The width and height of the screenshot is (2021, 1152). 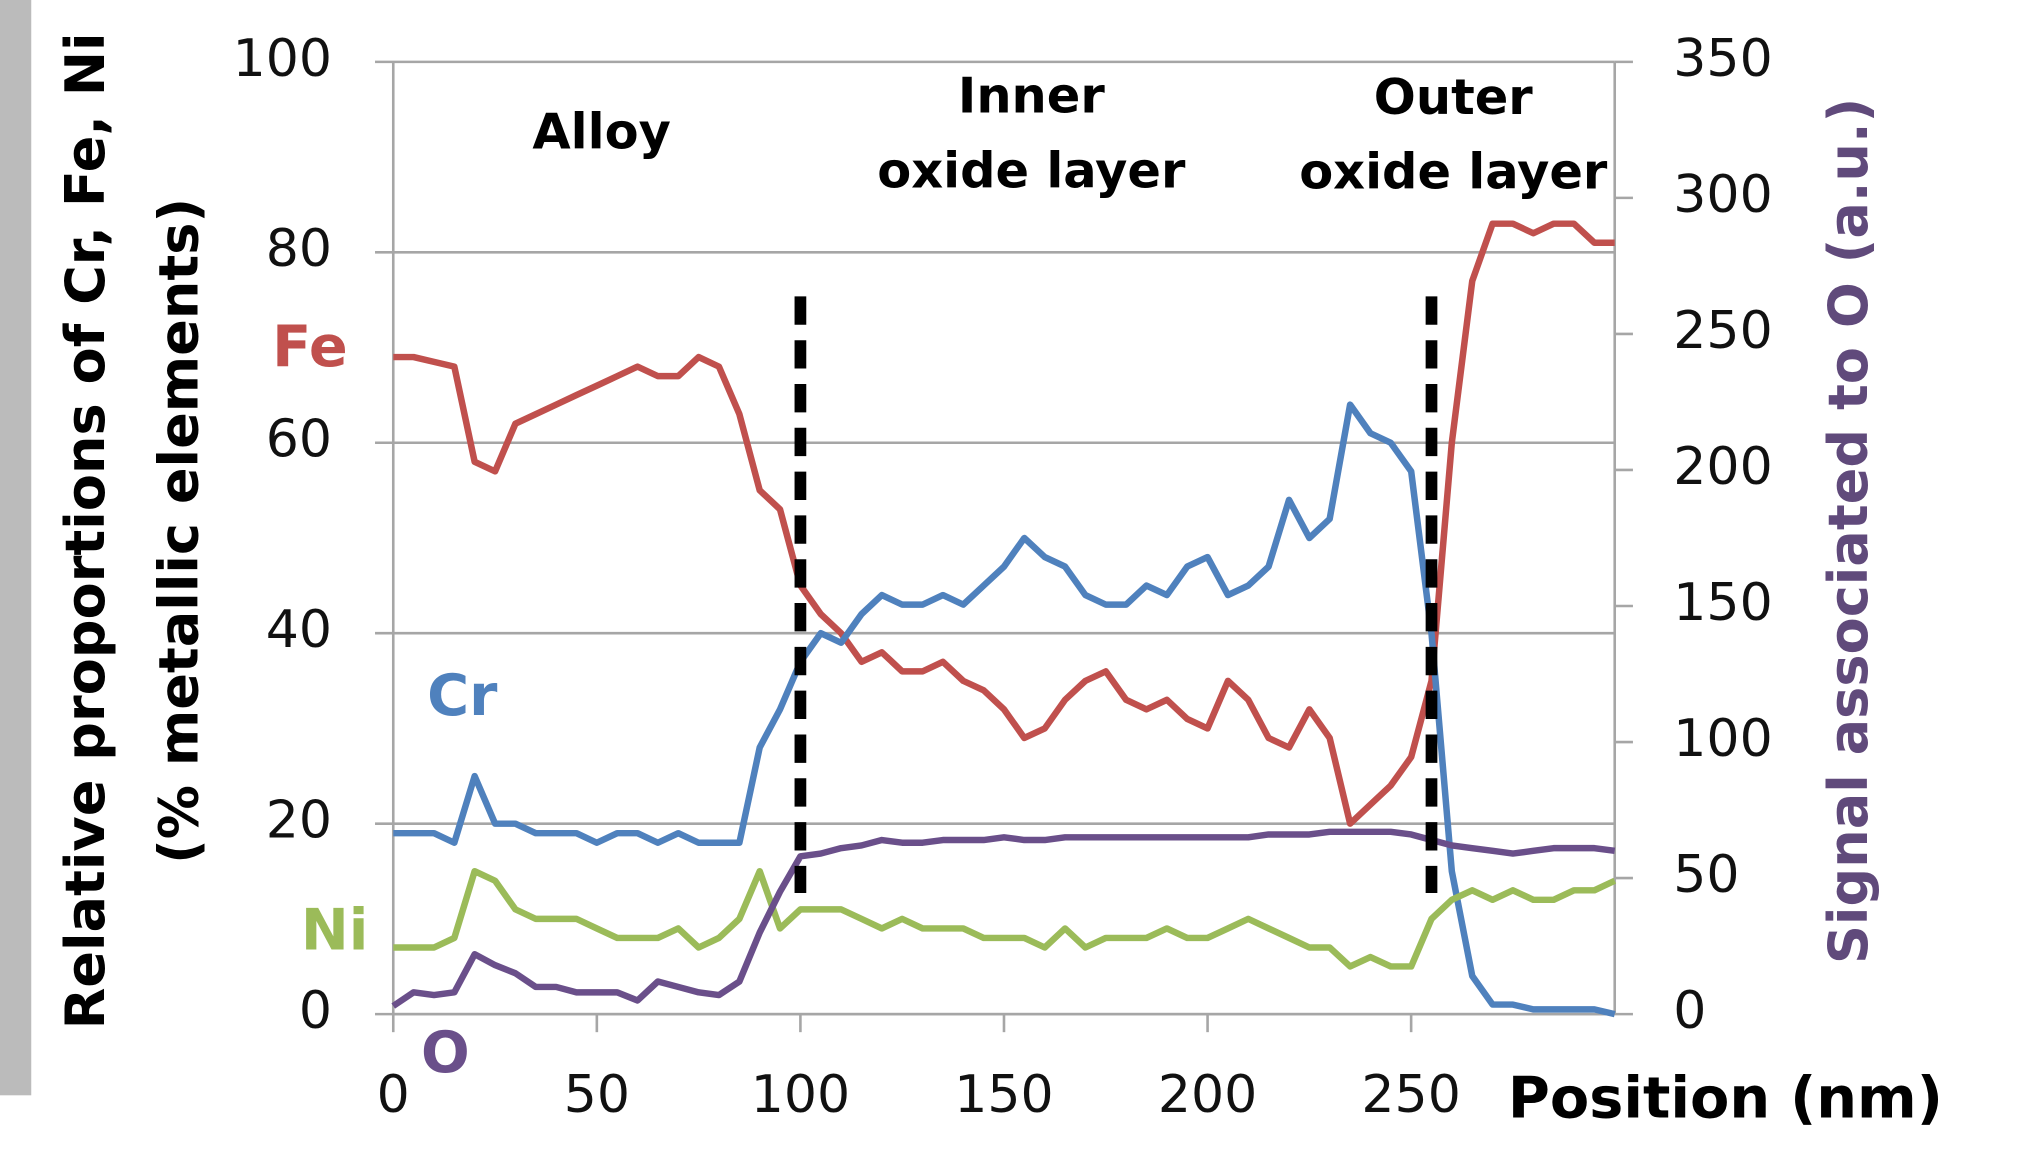 I want to click on y-axis-title: Relative proportions of Cr, Fe, Ni, so click(x=84, y=530).